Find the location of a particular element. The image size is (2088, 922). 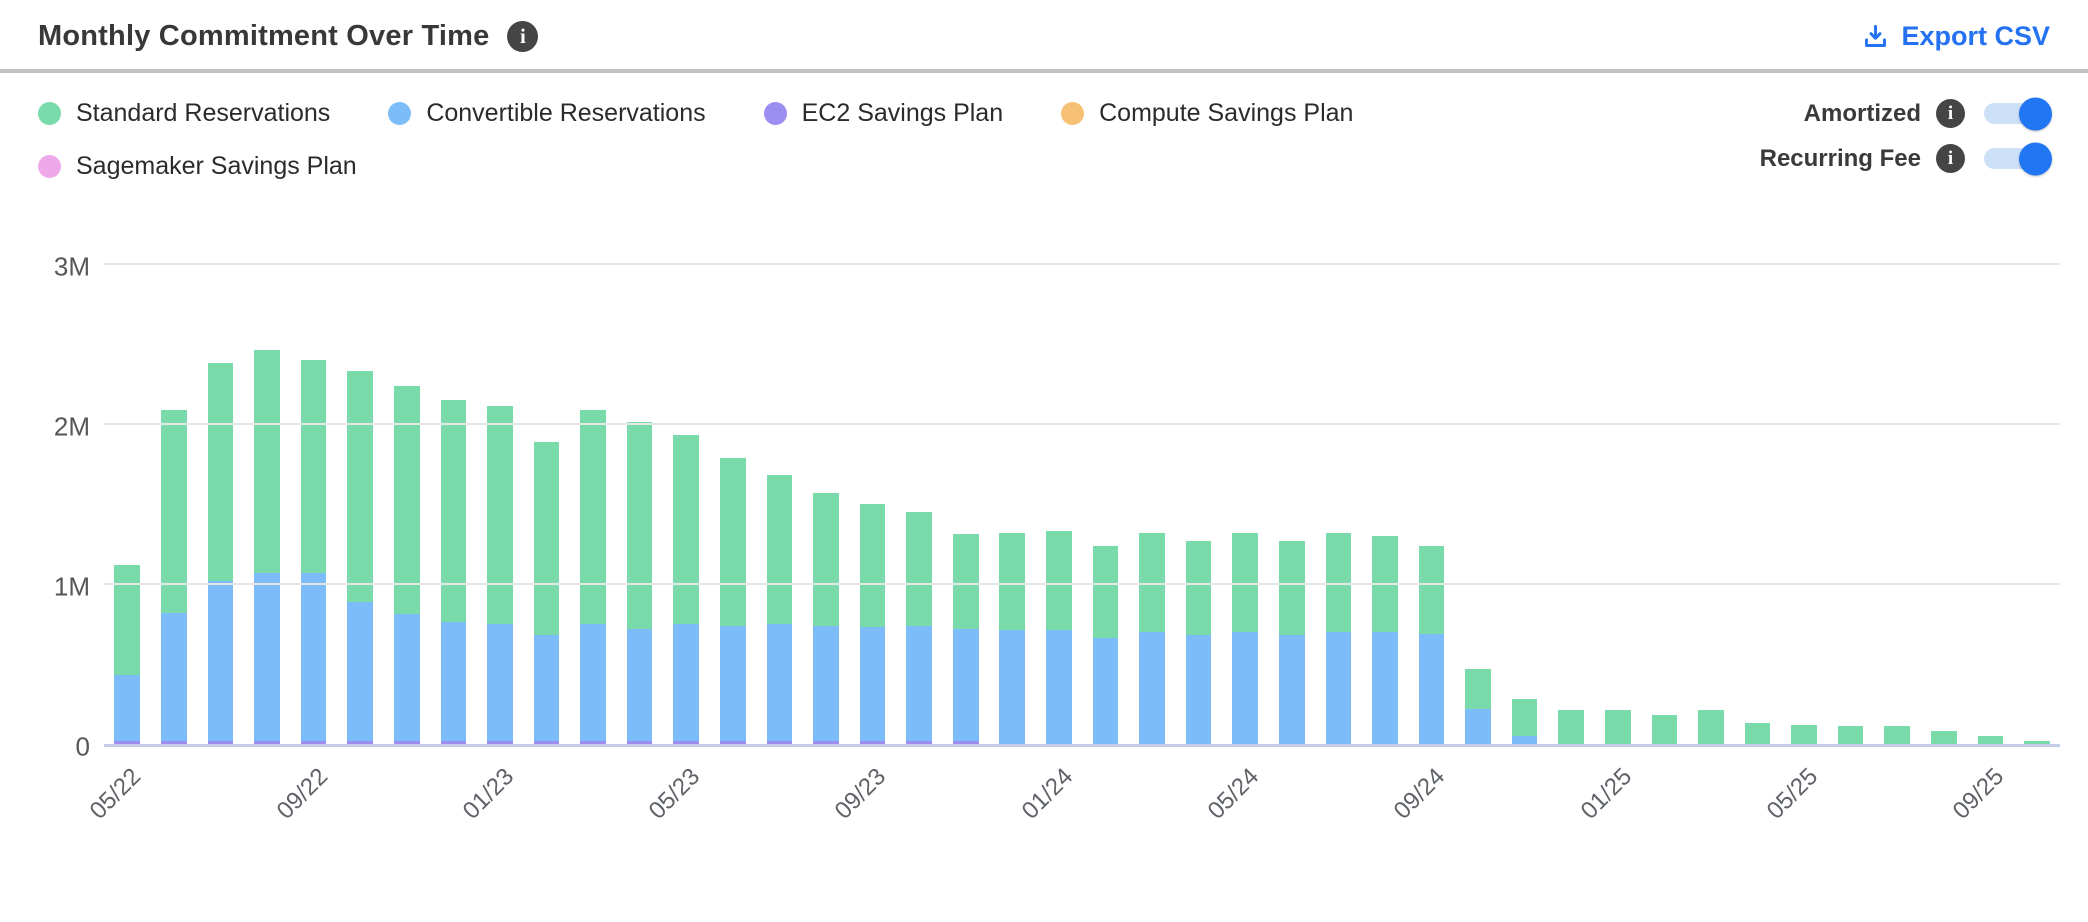

x-slot: 05/25 is located at coordinates (1795, 806).